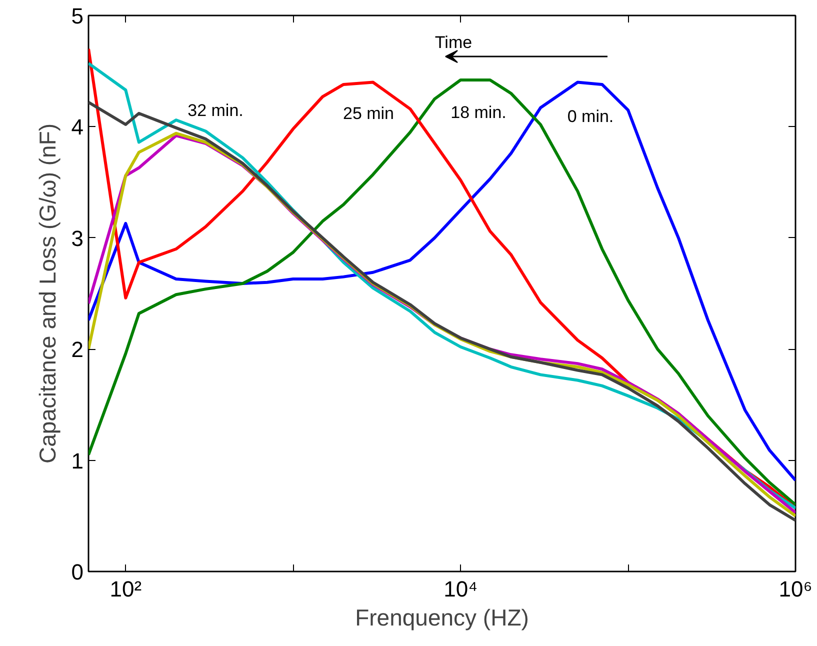  I want to click on annotation: 0 min., so click(590, 116).